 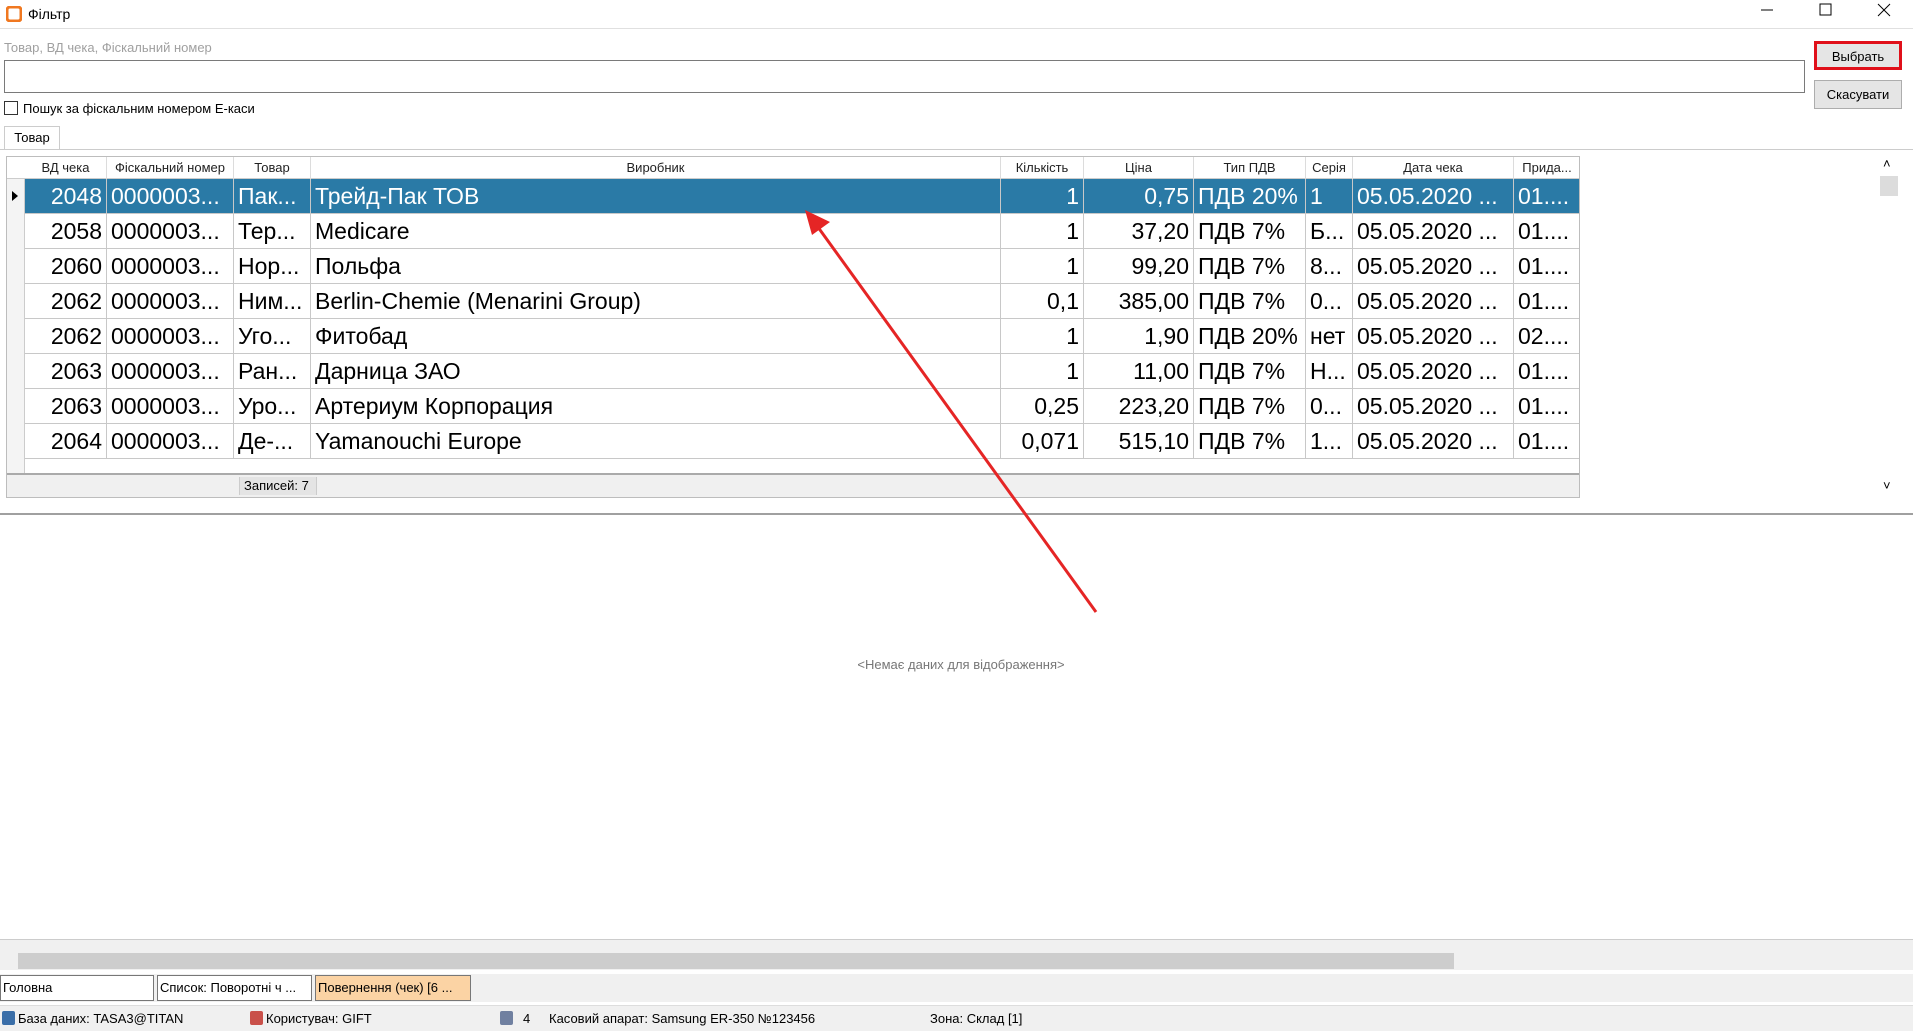 I want to click on horizontal-scrollbar, so click(x=956, y=954).